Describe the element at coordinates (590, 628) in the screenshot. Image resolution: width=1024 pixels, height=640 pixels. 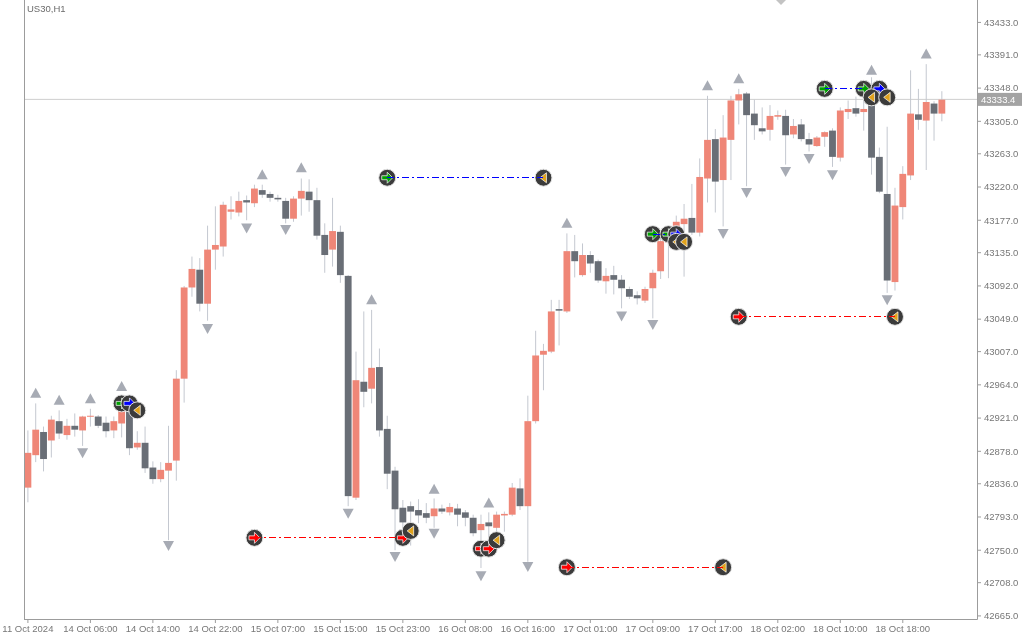
I see `x-tick-label: 17 Oct 01:00` at that location.